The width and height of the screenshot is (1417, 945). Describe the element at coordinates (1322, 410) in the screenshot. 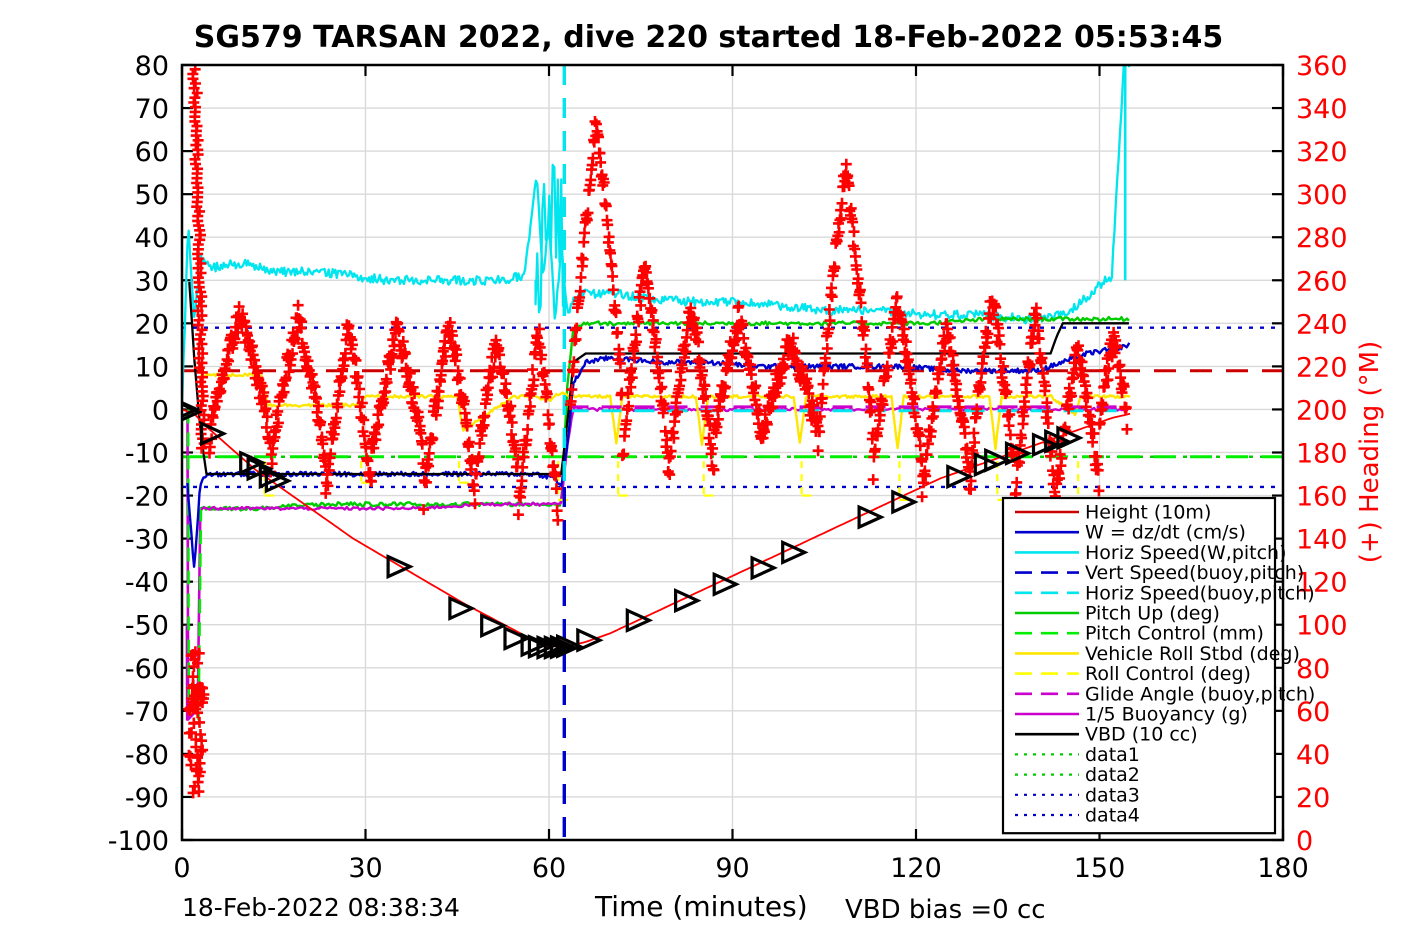

I see `right-tick-label: 200` at that location.